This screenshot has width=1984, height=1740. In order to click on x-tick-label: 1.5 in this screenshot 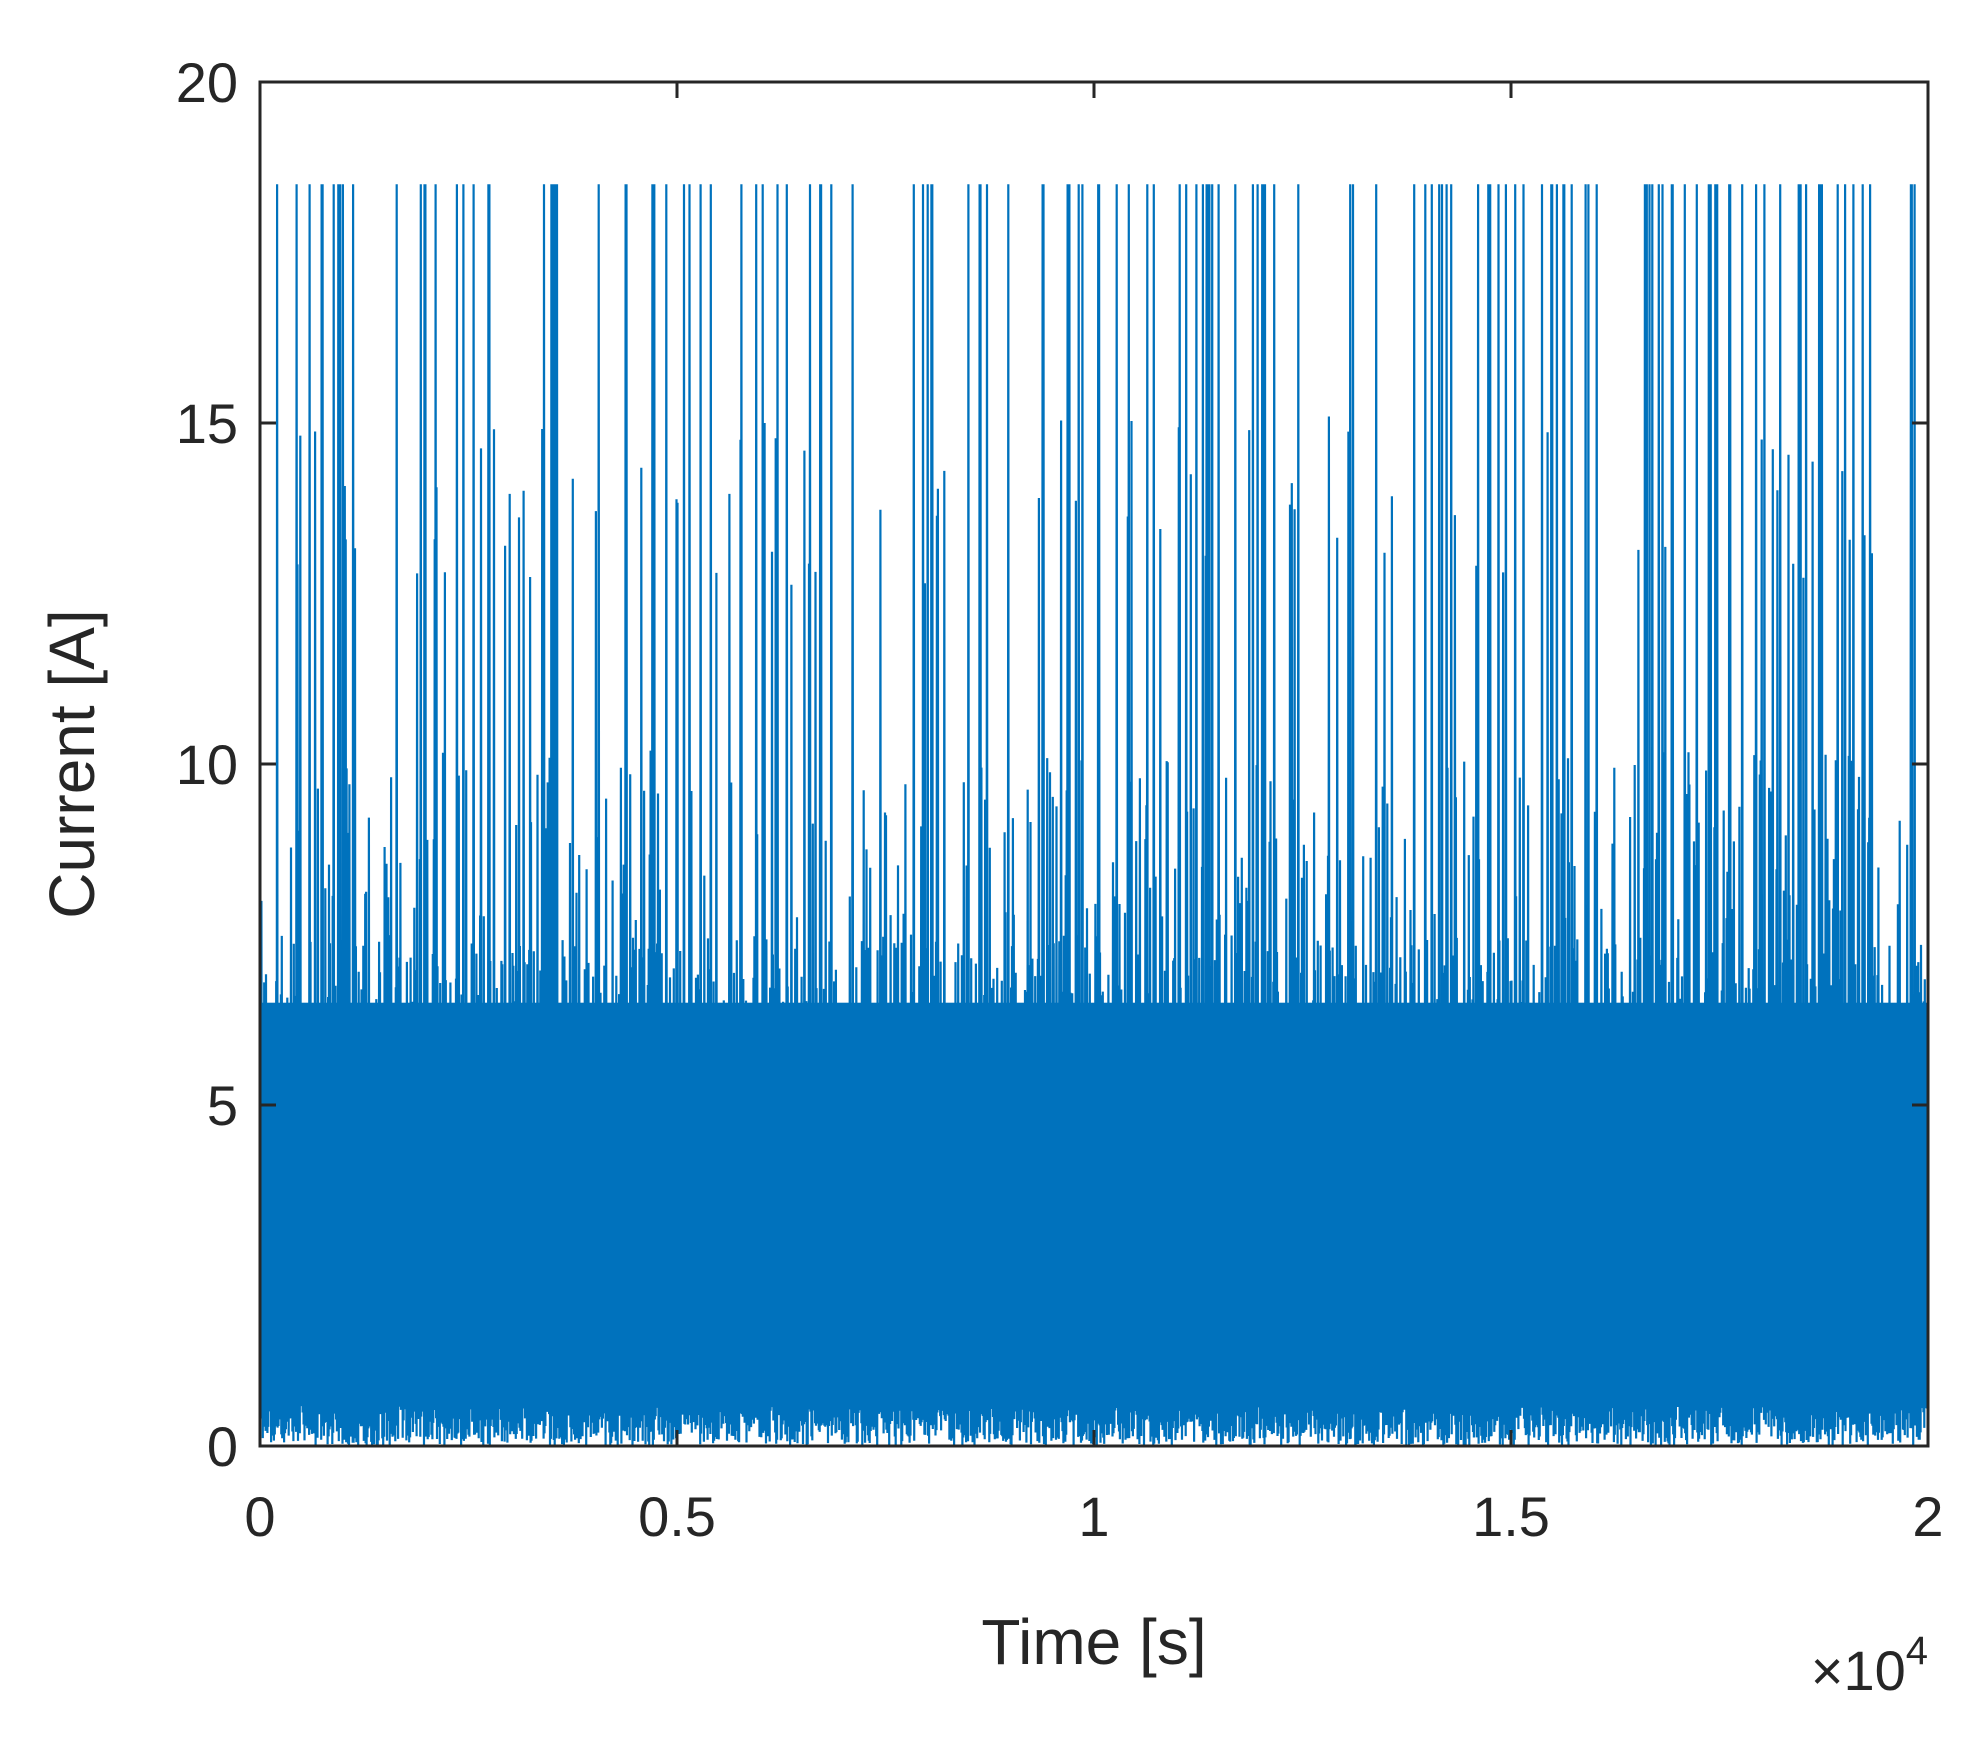, I will do `click(1511, 1516)`.